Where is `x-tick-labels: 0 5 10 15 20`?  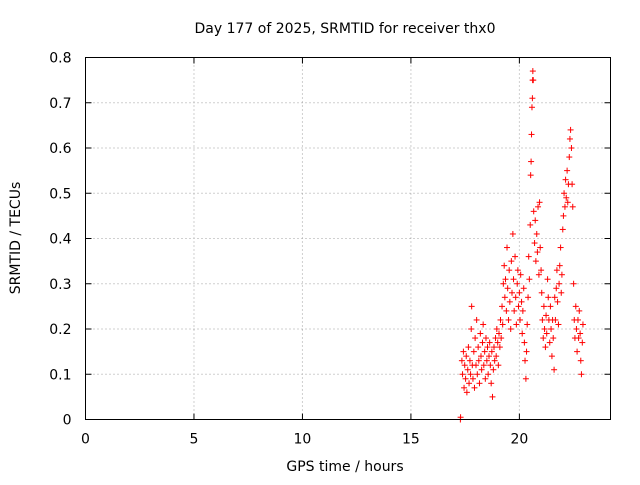 x-tick-labels: 0 5 10 15 20 is located at coordinates (304, 440).